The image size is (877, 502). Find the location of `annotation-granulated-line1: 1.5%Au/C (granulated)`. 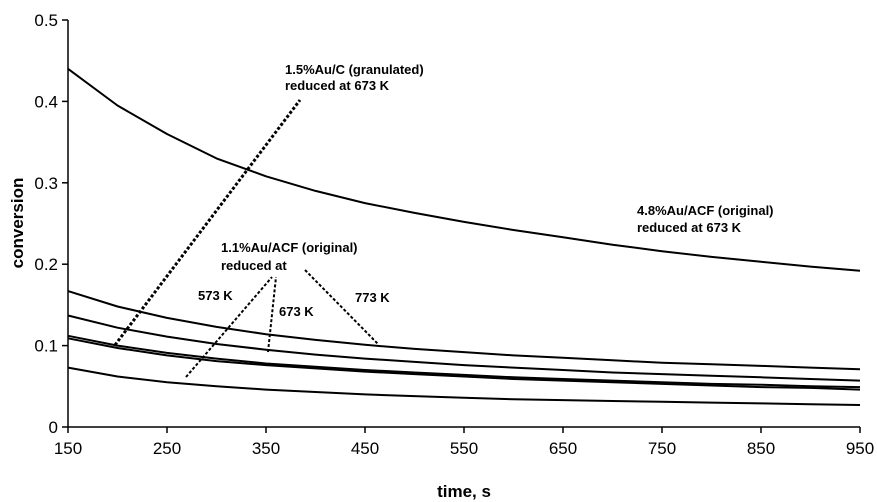

annotation-granulated-line1: 1.5%Au/C (granulated) is located at coordinates (354, 69).